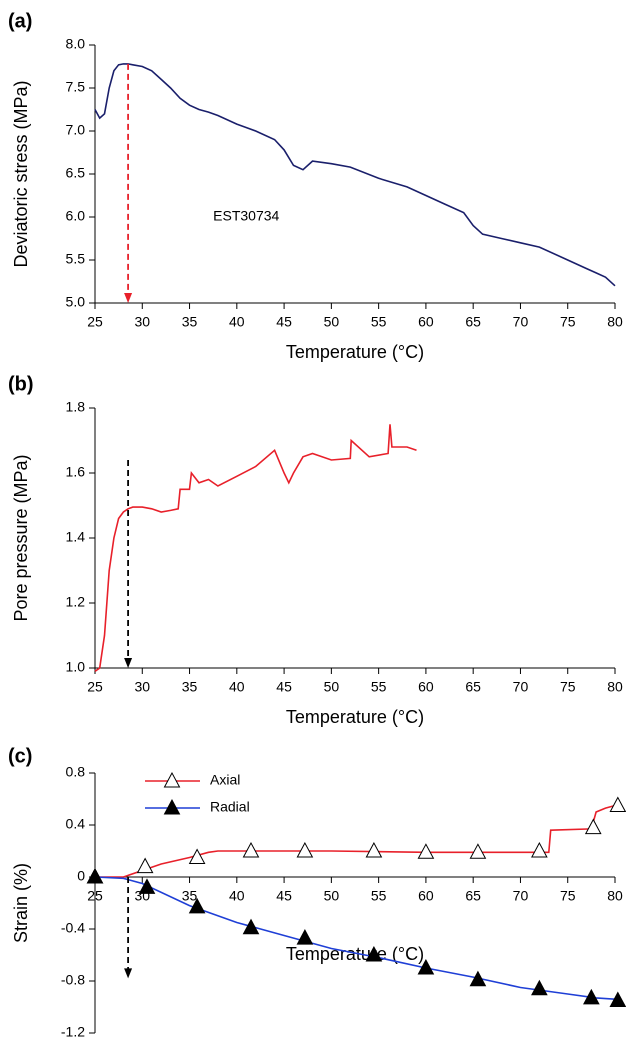 The height and width of the screenshot is (1041, 626). What do you see at coordinates (76, 537) in the screenshot?
I see `y-tick-label: 1.4` at bounding box center [76, 537].